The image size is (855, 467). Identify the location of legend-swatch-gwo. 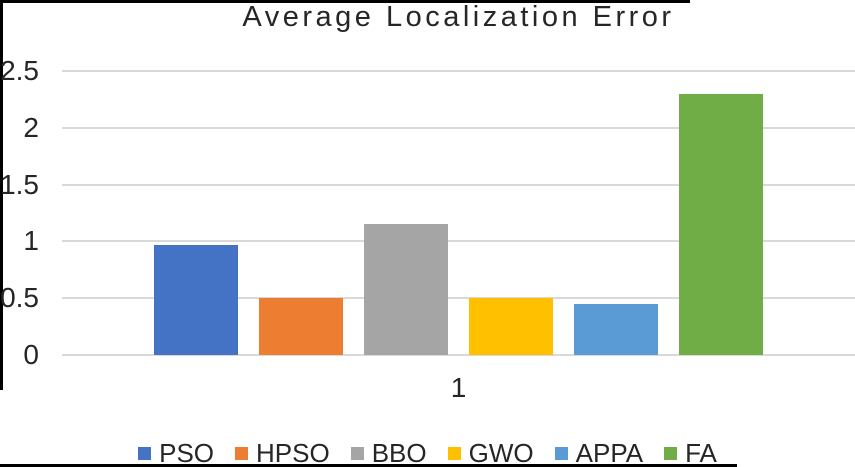
(454, 453).